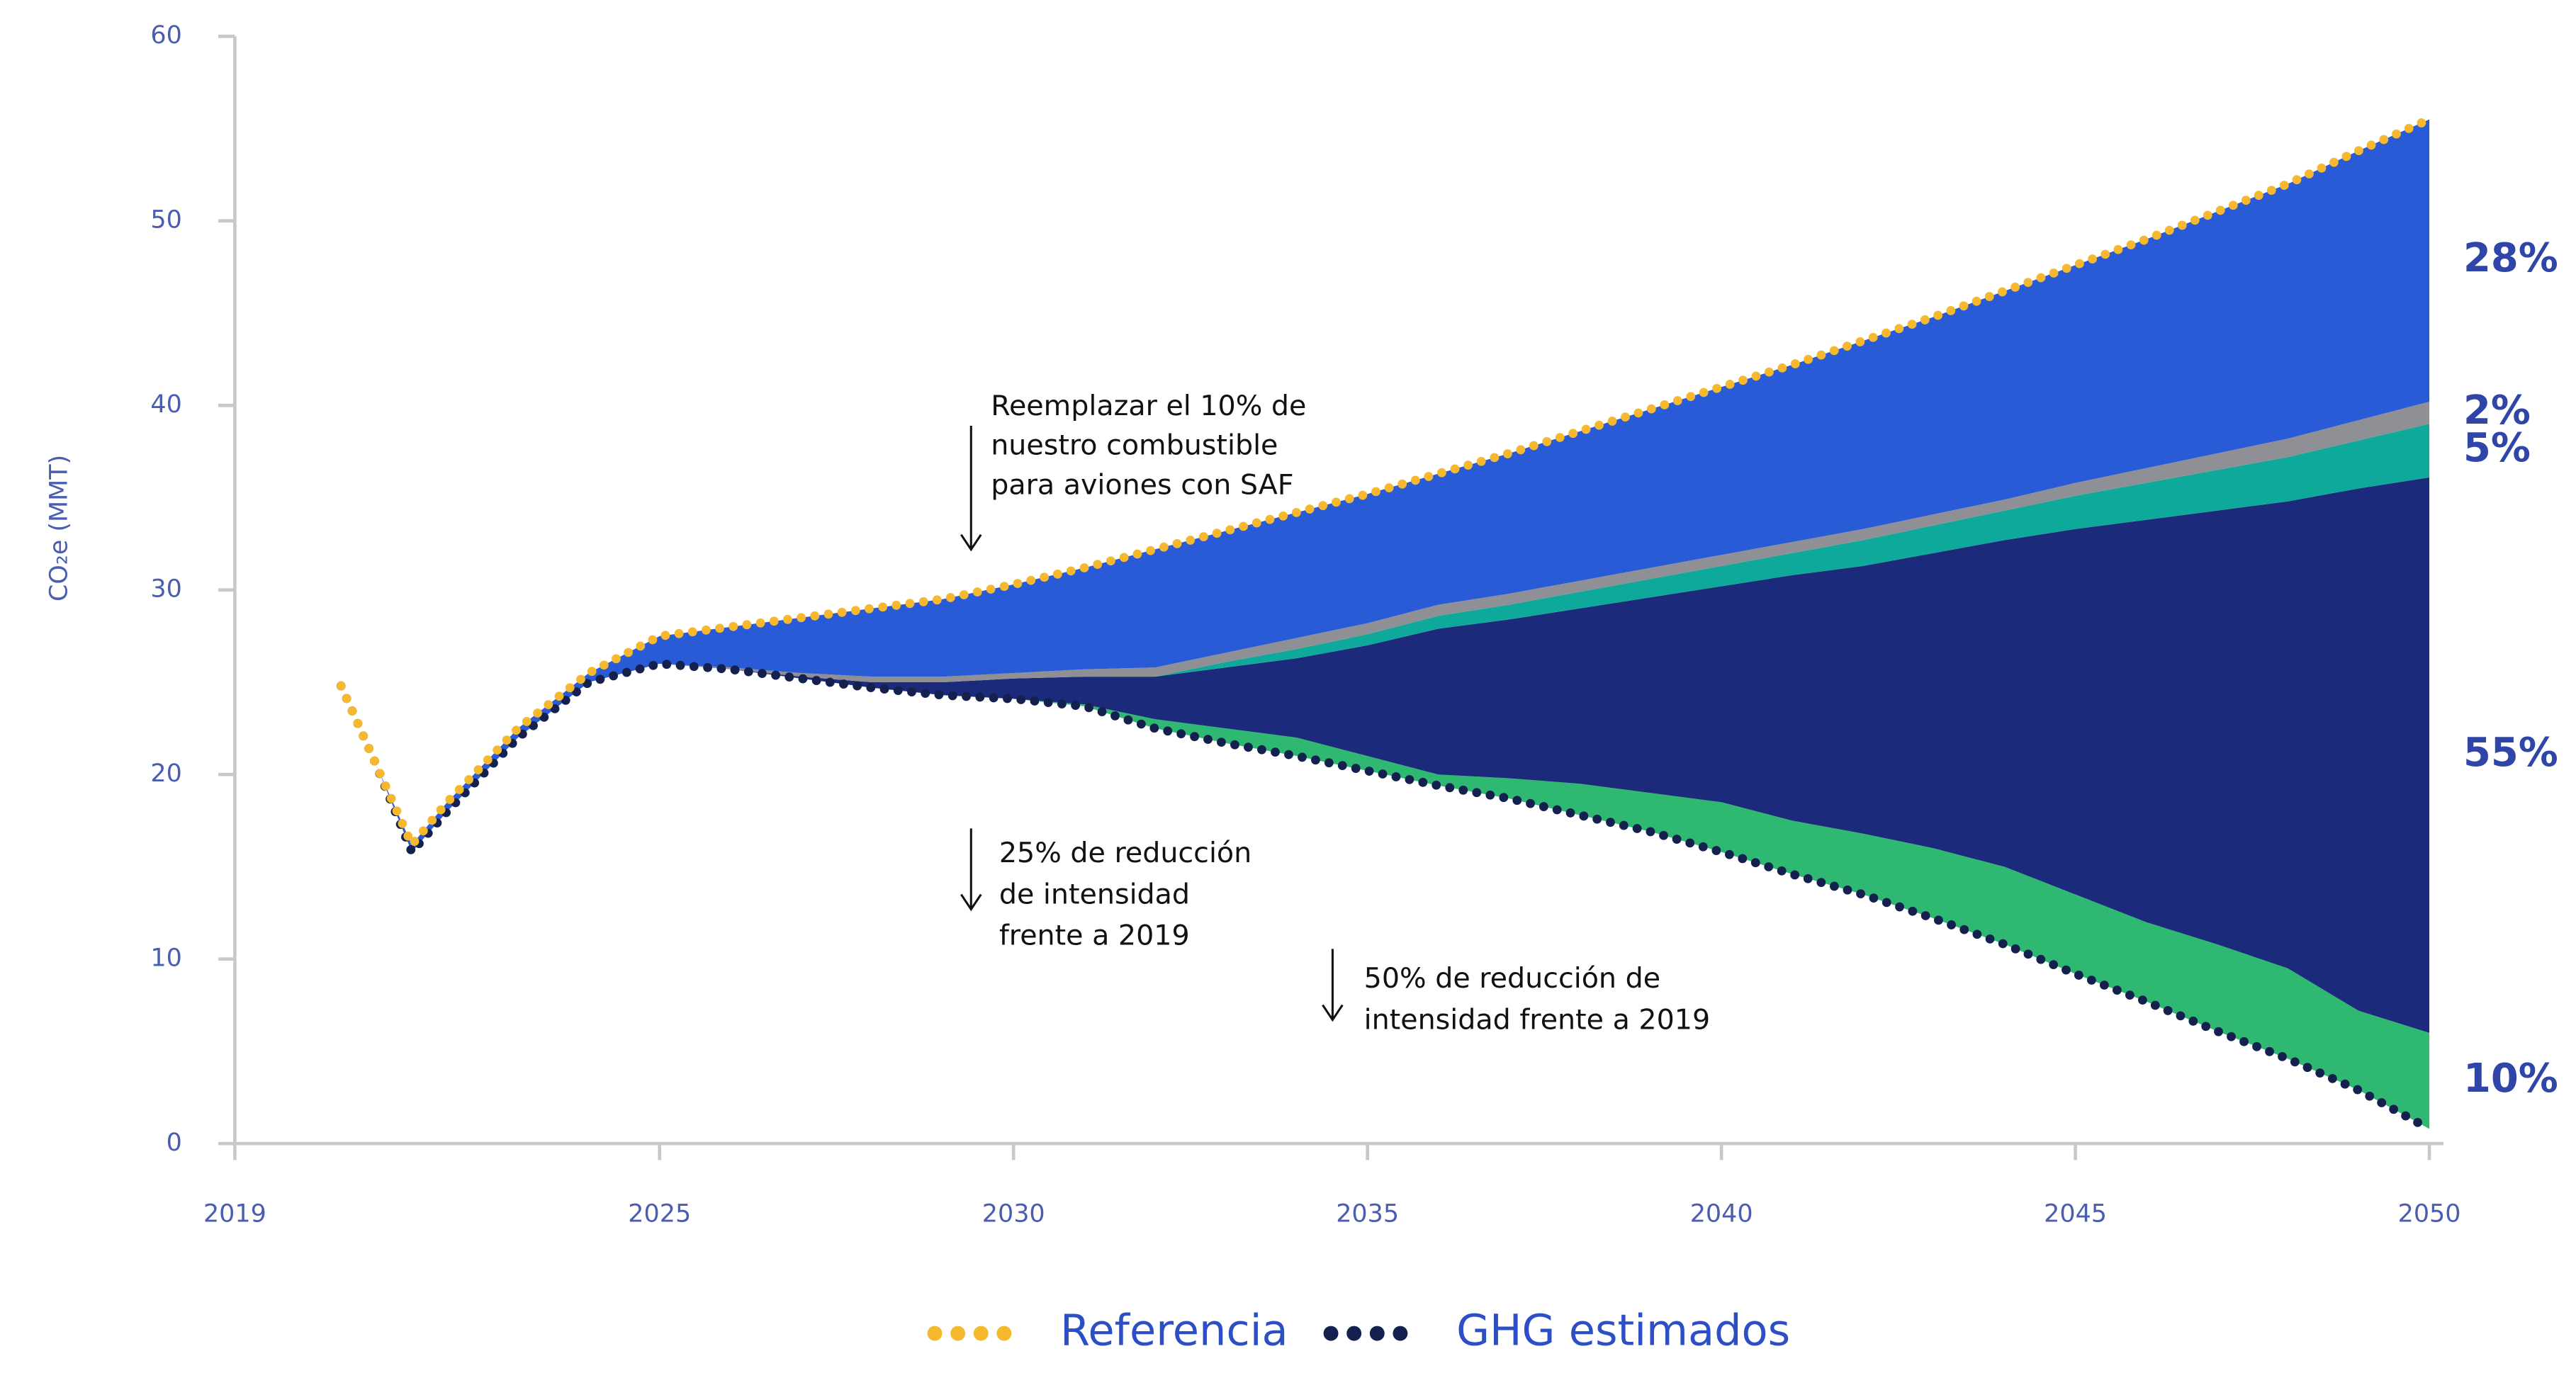  What do you see at coordinates (659, 1213) in the screenshot?
I see `x-tick-label: 2025` at bounding box center [659, 1213].